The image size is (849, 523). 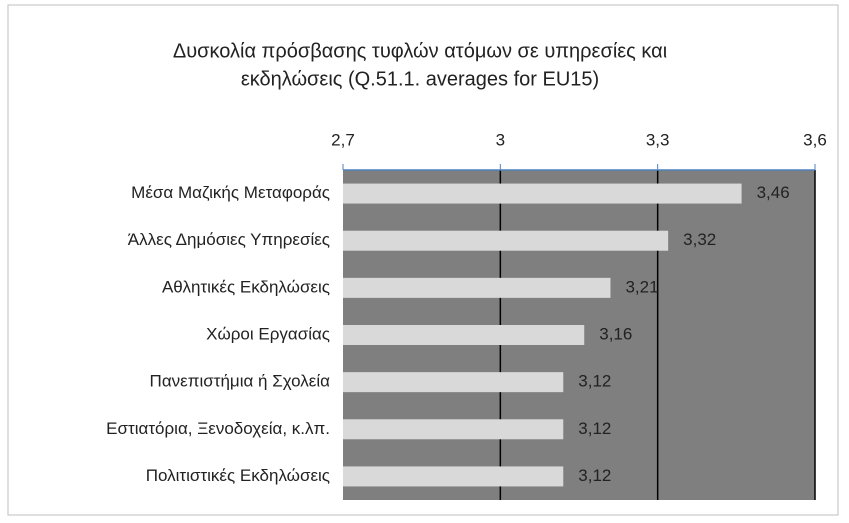 What do you see at coordinates (815, 139) in the screenshot?
I see `x-tick-label: 3,6` at bounding box center [815, 139].